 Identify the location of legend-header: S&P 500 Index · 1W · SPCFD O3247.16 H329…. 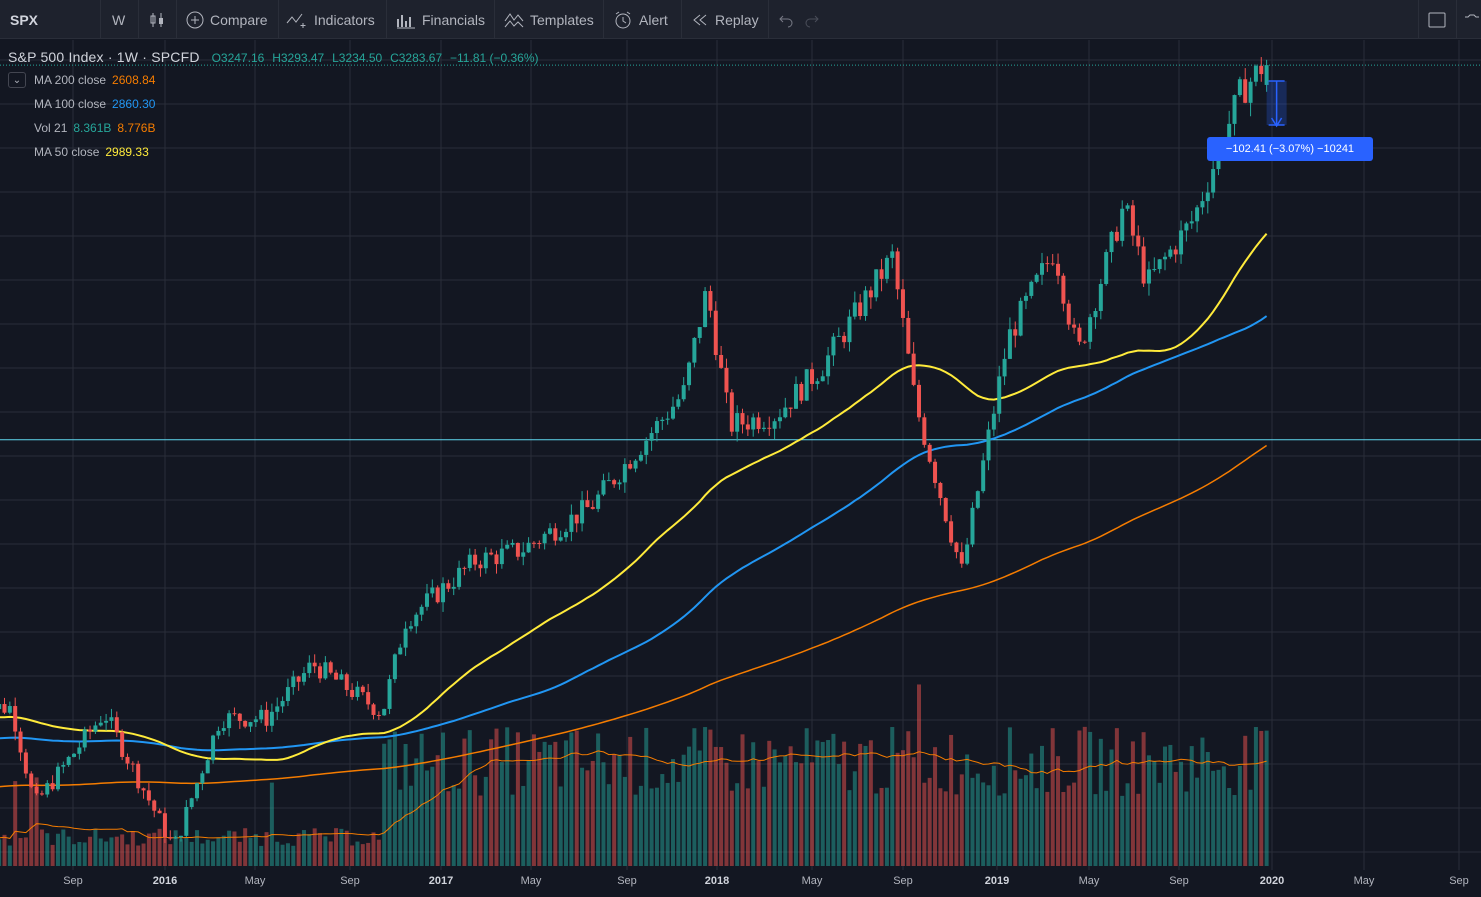
(273, 57).